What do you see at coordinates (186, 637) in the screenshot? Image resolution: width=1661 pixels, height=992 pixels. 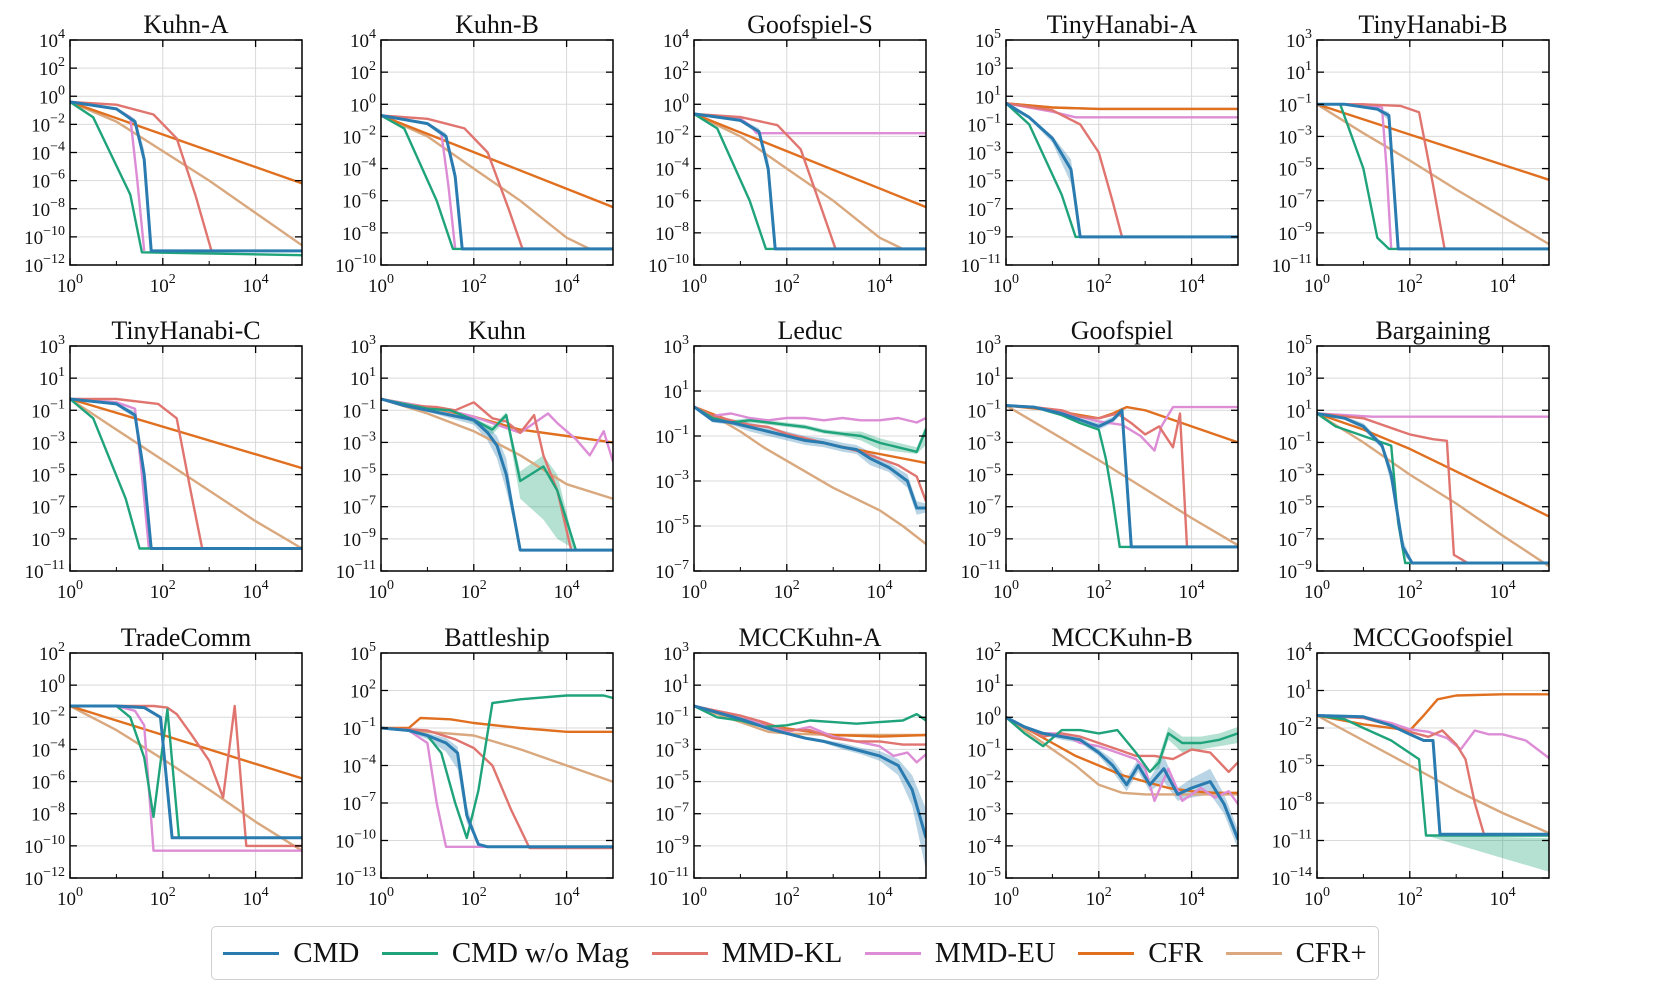 I see `chart-title: TradeComm` at bounding box center [186, 637].